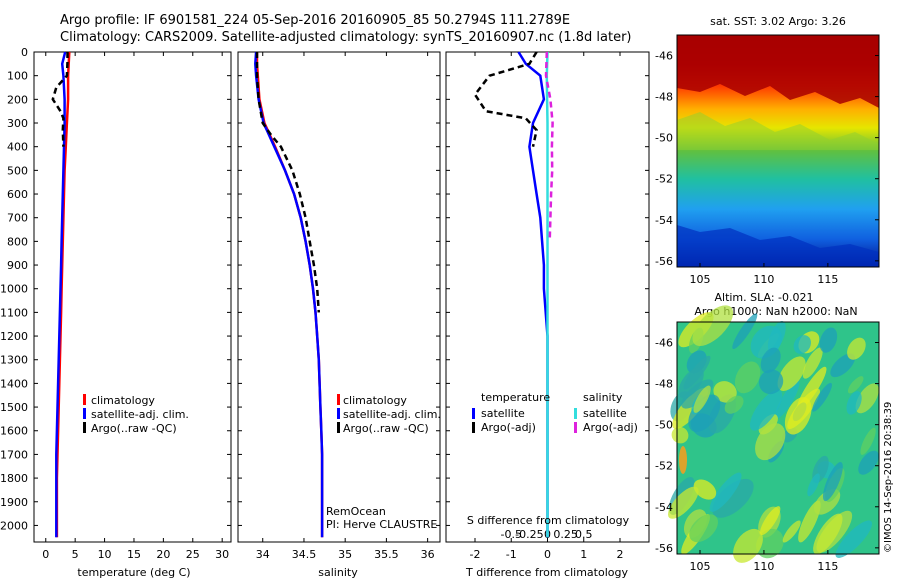  Describe the element at coordinates (778, 151) in the screenshot. I see `sst-map-frame` at that location.